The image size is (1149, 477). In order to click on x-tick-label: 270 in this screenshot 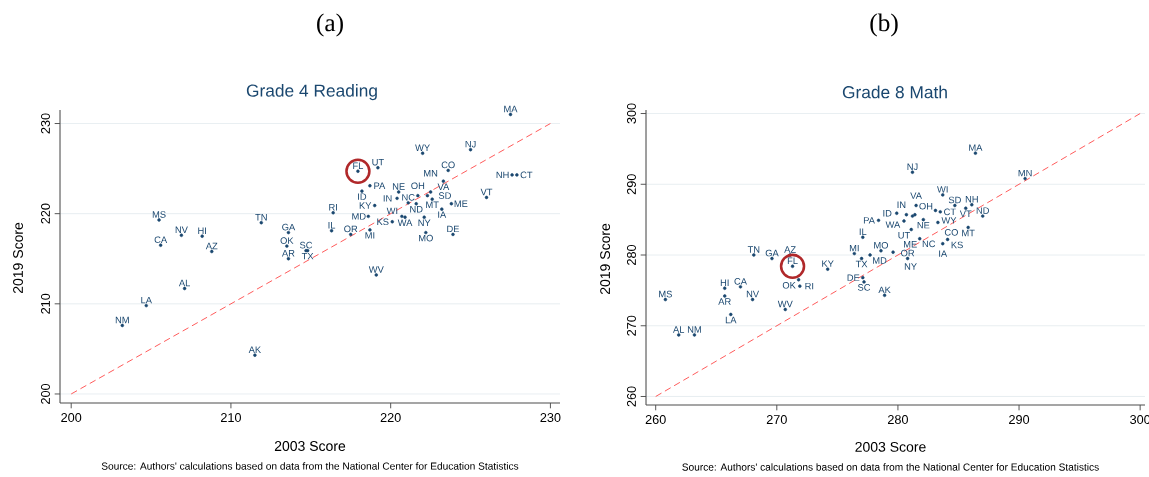, I will do `click(776, 419)`.